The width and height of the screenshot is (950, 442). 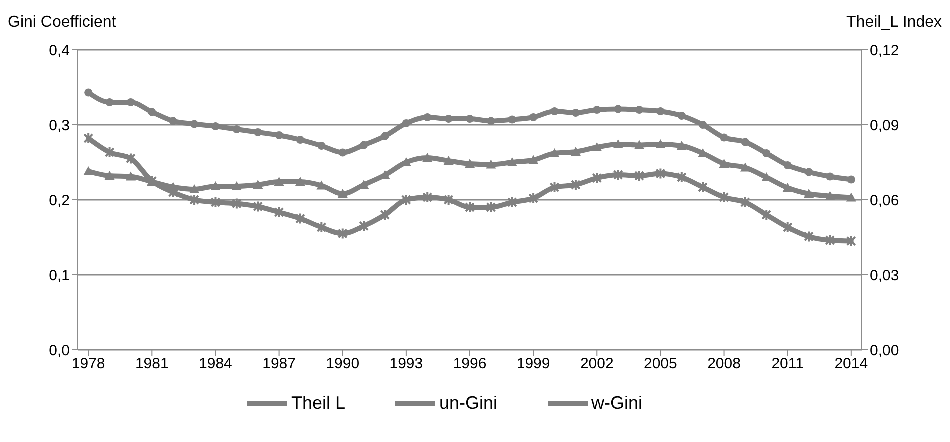 What do you see at coordinates (59, 125) in the screenshot?
I see `y-tick-label: 0,3` at bounding box center [59, 125].